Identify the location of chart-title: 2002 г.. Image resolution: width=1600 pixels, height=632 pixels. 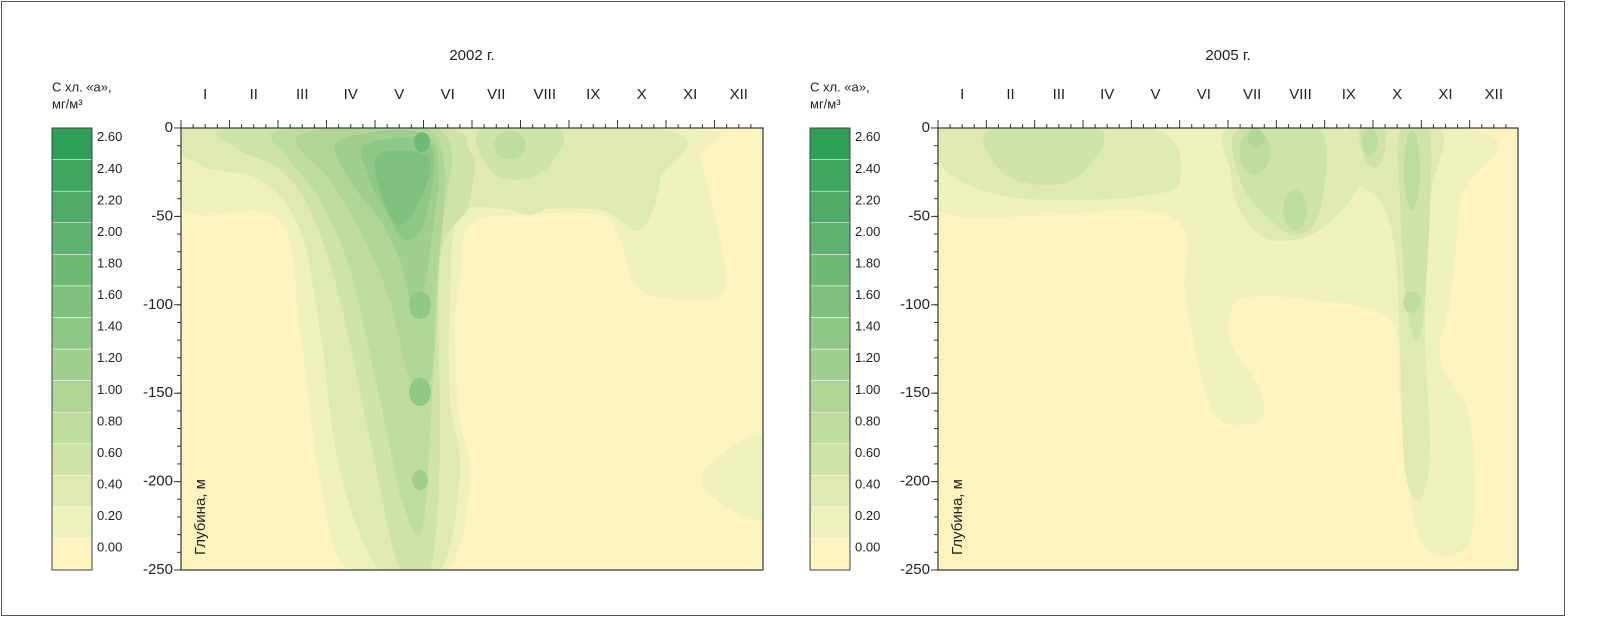
(471, 55).